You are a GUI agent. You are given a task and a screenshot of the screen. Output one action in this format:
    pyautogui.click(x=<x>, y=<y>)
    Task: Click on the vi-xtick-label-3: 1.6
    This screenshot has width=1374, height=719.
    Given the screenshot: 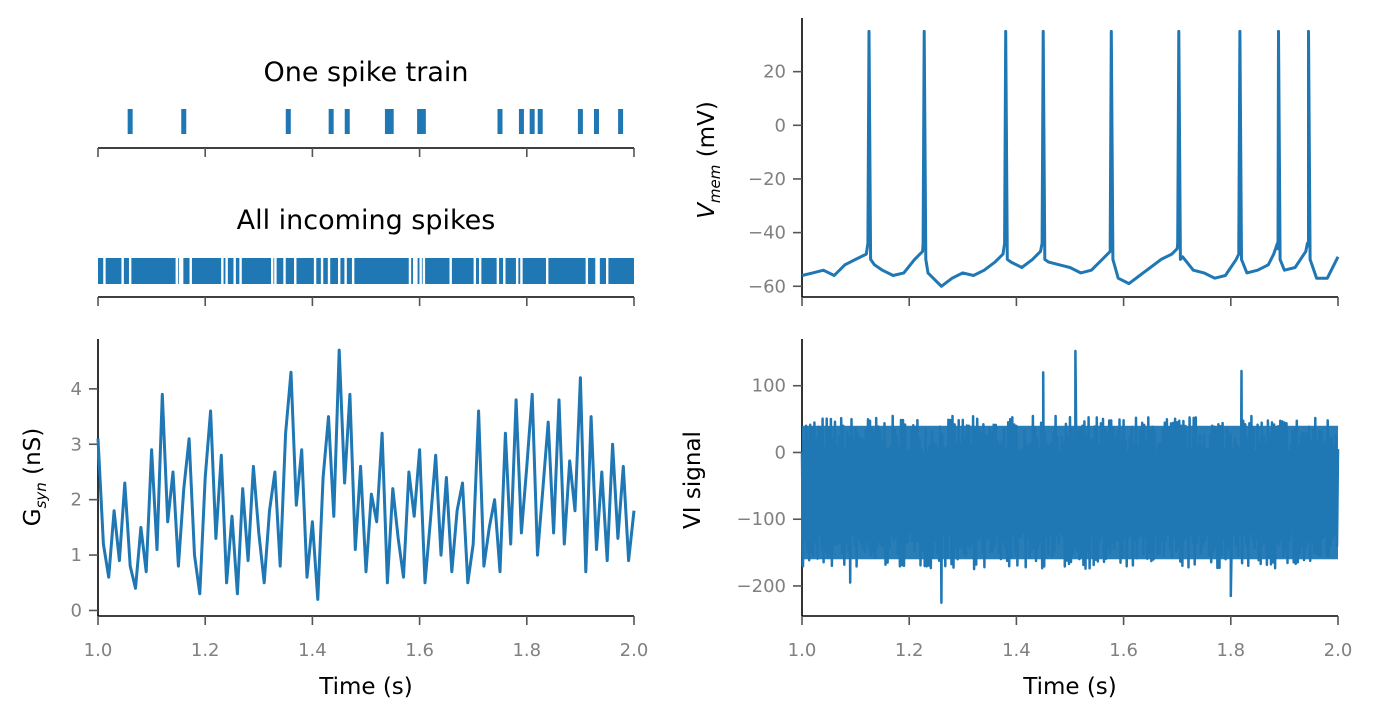 What is the action you would take?
    pyautogui.click(x=1123, y=650)
    